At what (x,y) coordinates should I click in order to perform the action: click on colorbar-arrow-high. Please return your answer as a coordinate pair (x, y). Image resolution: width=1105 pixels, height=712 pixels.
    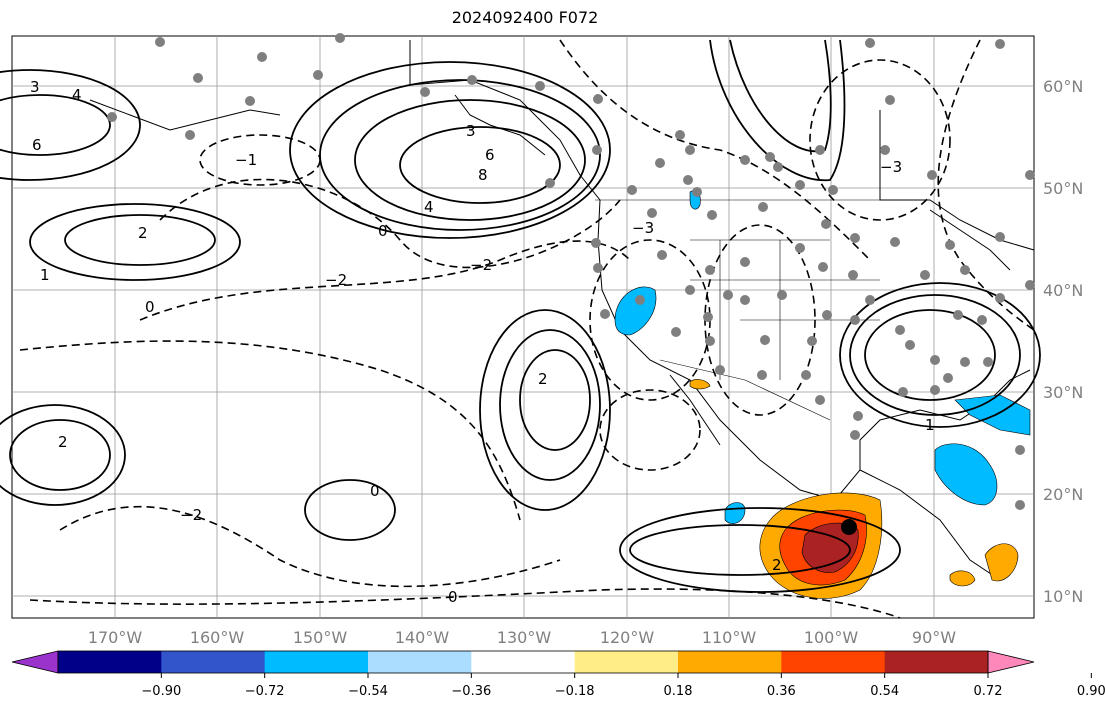
    Looking at the image, I should click on (1011, 662).